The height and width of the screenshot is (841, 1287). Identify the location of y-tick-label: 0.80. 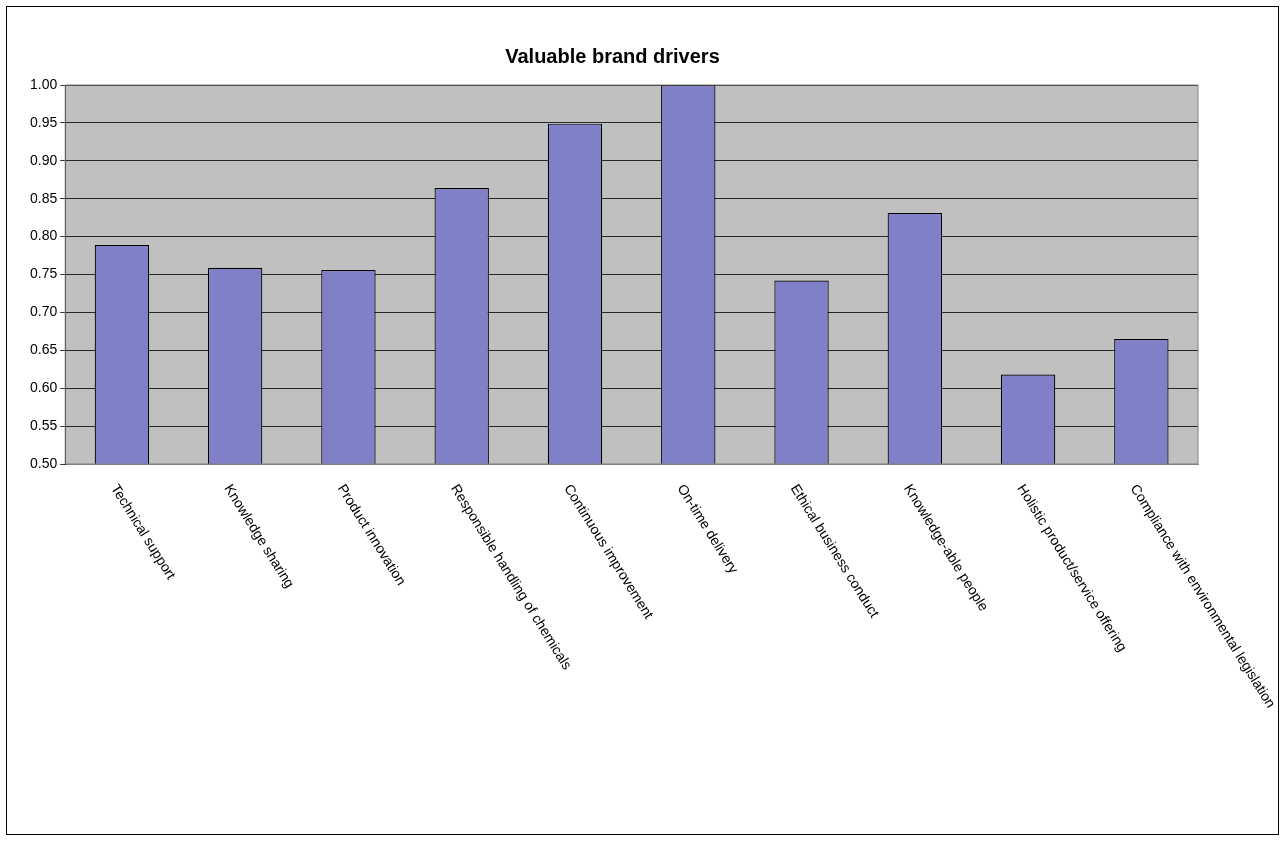
(44, 235).